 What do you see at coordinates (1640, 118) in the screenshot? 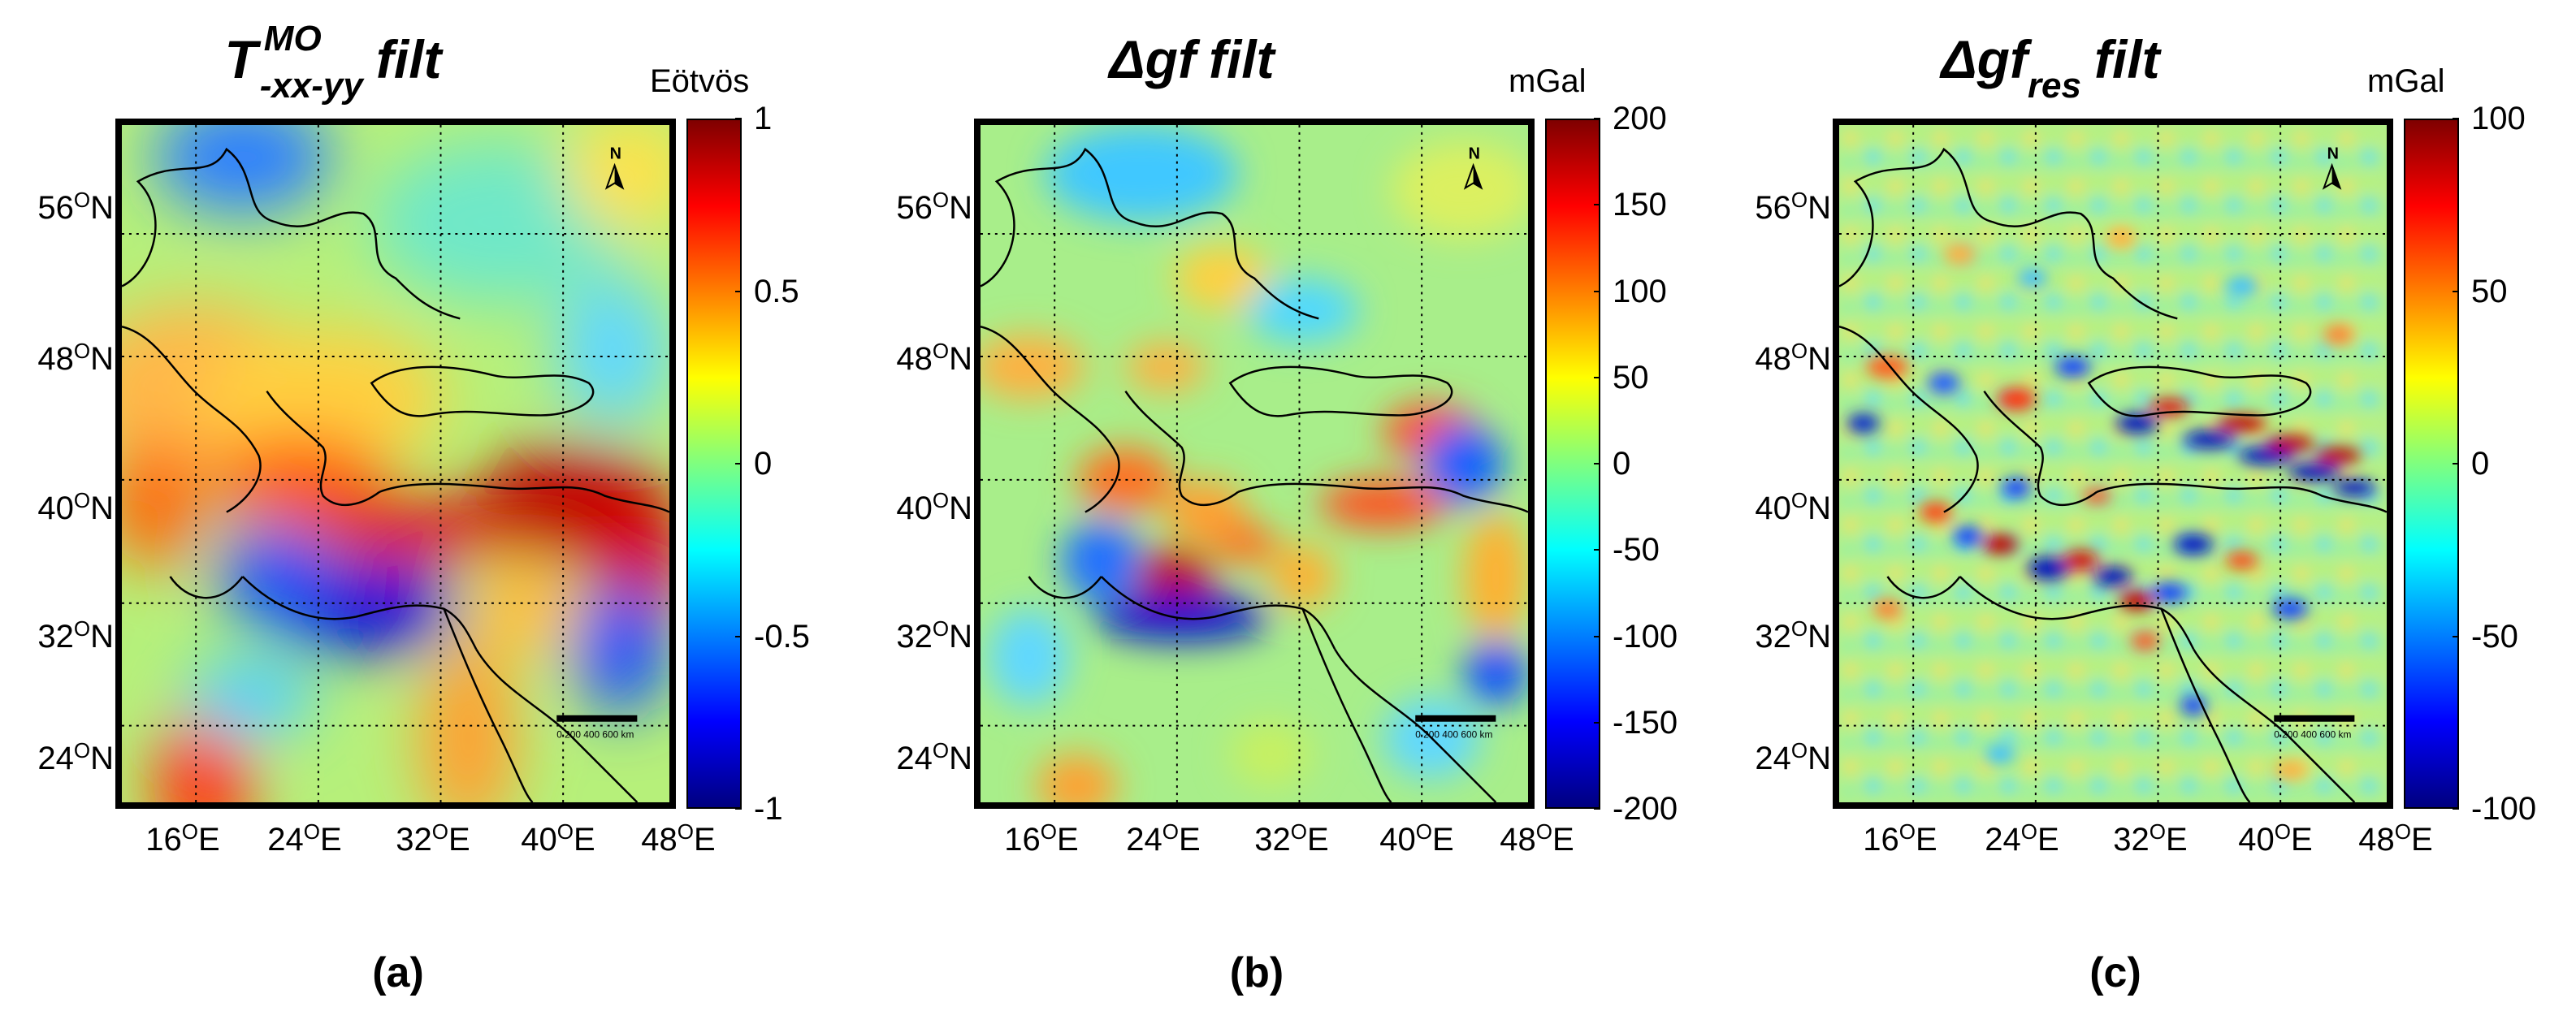
I see `colorbar-tick-label: 200` at bounding box center [1640, 118].